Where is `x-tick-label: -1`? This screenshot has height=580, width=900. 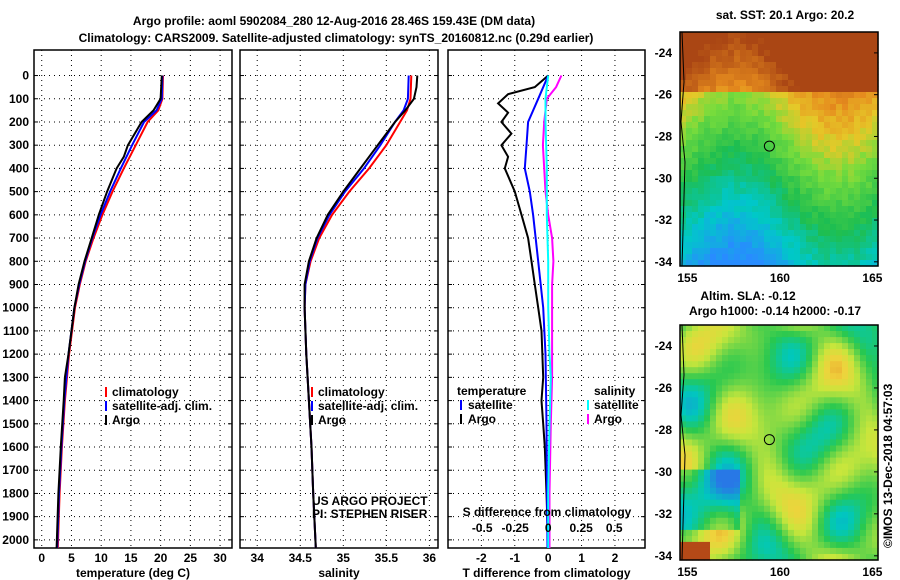 x-tick-label: -1 is located at coordinates (514, 558).